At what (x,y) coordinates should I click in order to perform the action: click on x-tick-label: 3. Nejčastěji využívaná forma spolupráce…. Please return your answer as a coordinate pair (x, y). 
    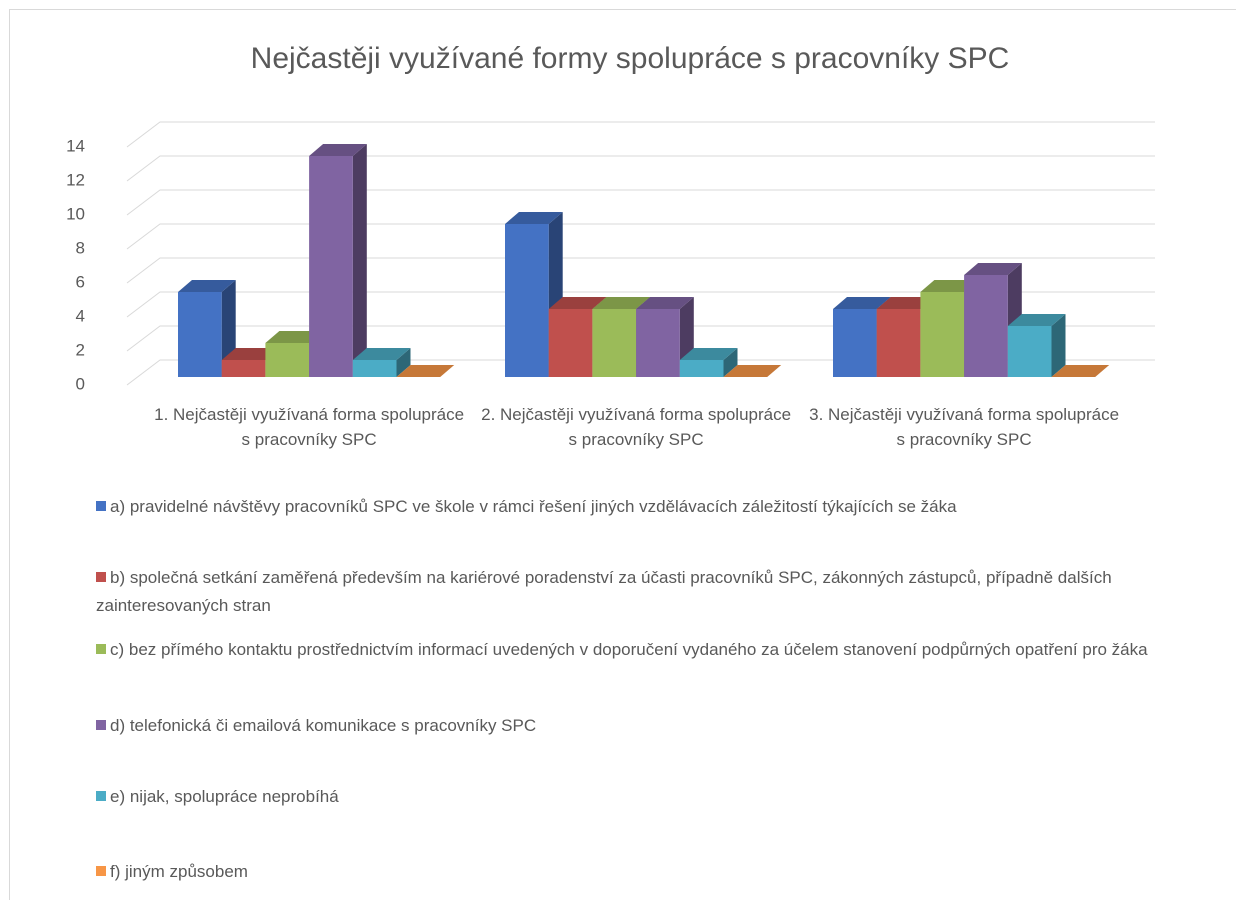
    Looking at the image, I should click on (964, 427).